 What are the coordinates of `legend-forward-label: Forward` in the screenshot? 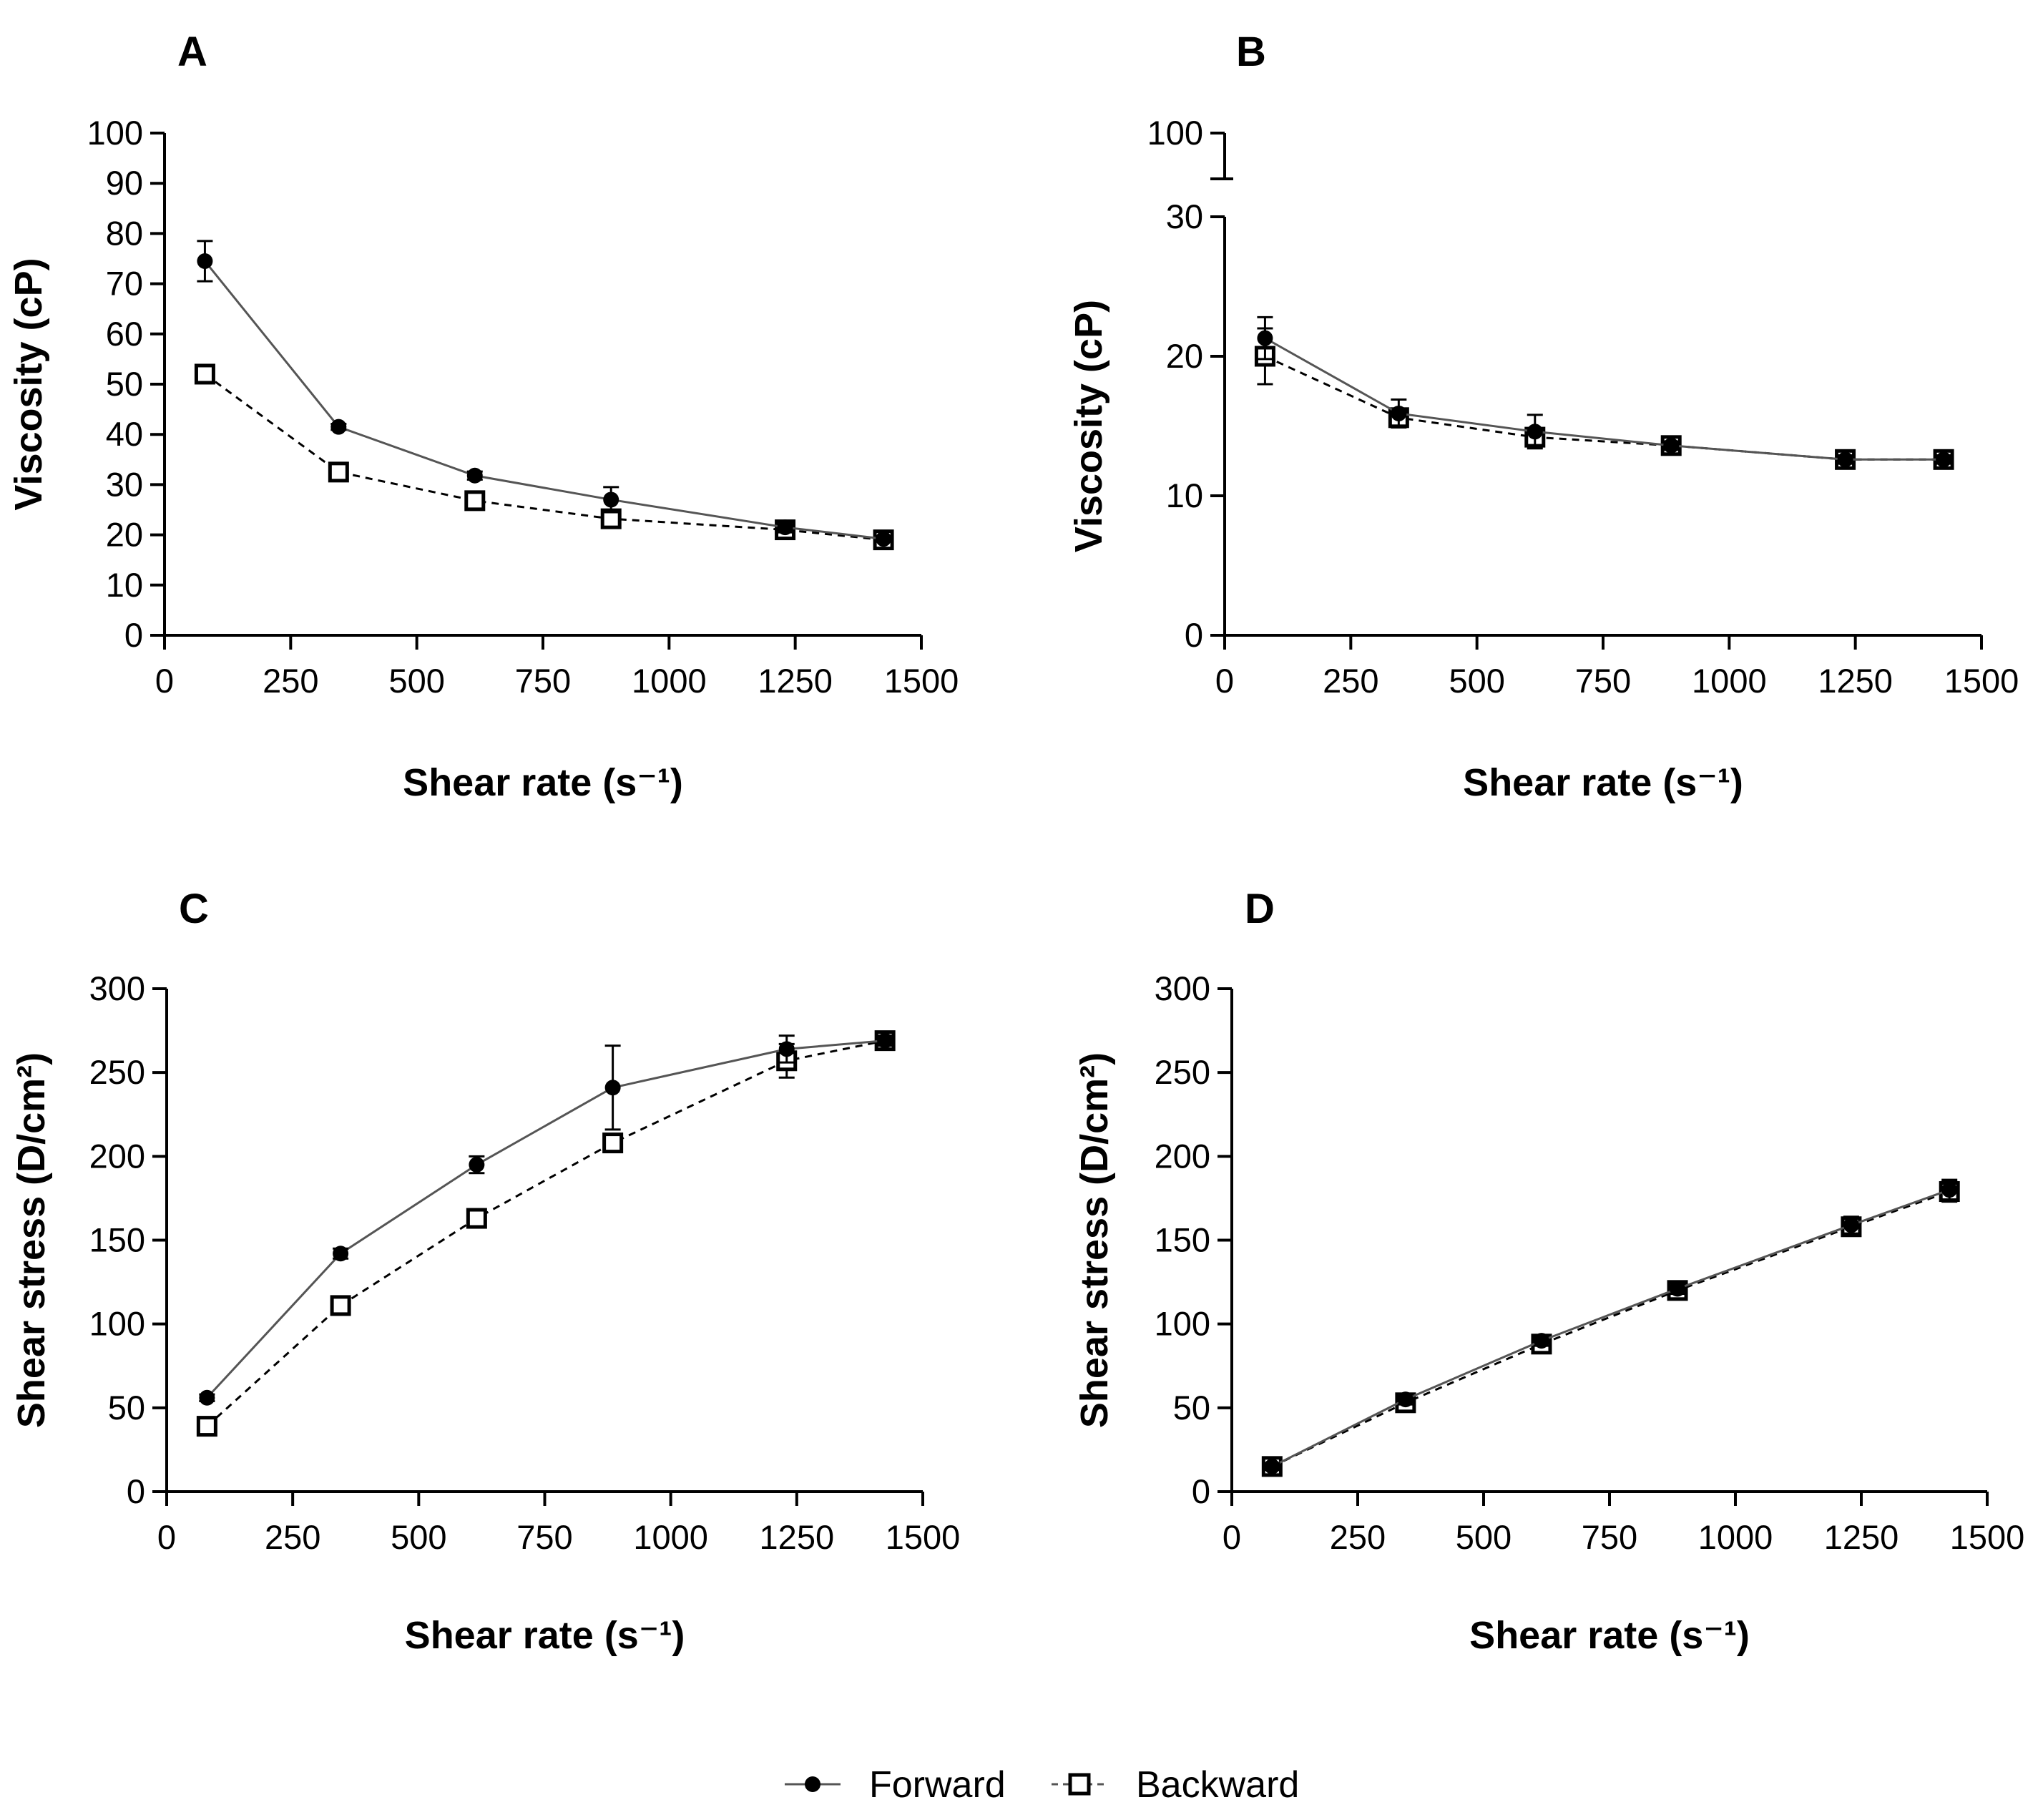 It's located at (937, 1785).